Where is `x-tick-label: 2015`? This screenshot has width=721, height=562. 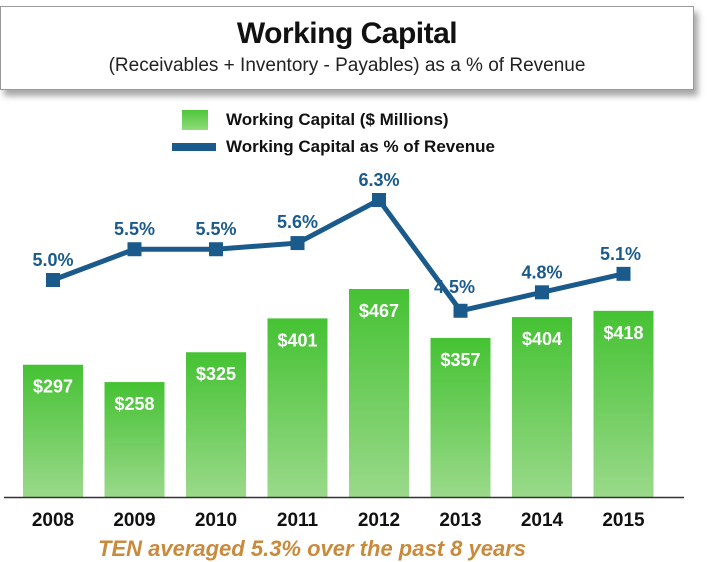 x-tick-label: 2015 is located at coordinates (623, 520).